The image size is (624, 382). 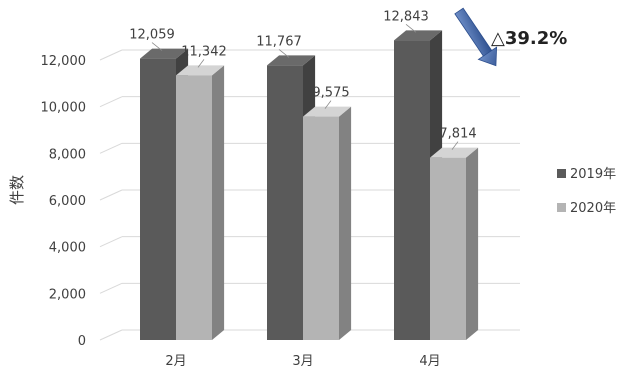 What do you see at coordinates (593, 208) in the screenshot?
I see `legend-label-2020: 2020年` at bounding box center [593, 208].